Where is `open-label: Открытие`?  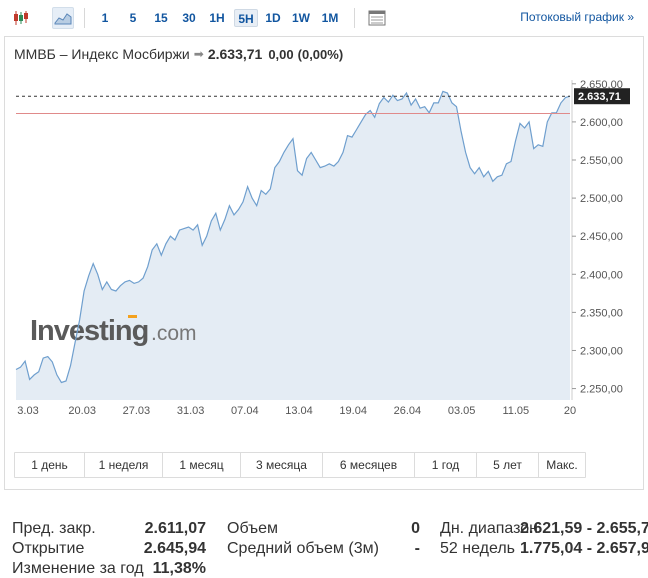 open-label: Открытие is located at coordinates (48, 548).